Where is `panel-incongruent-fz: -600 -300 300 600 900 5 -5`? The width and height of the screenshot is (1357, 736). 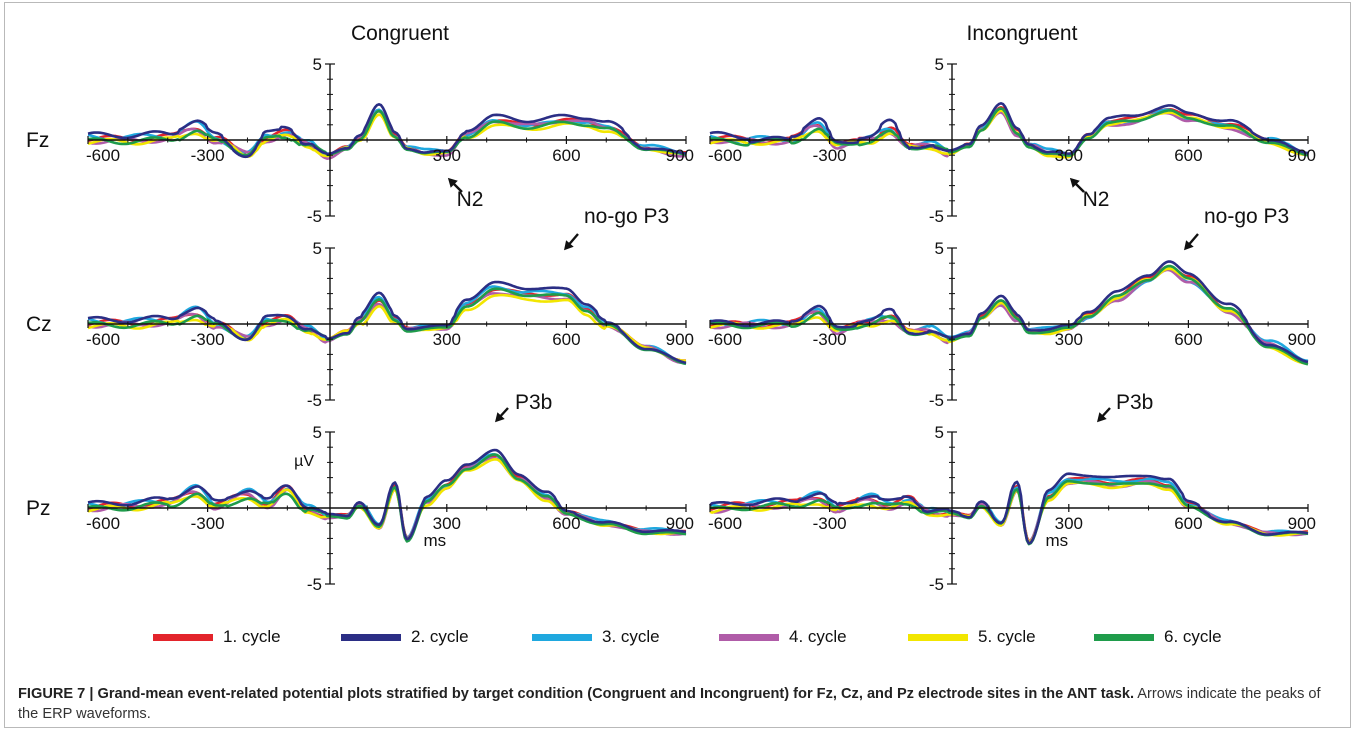 panel-incongruent-fz: -600 -300 300 600 900 5 -5 is located at coordinates (1012, 140).